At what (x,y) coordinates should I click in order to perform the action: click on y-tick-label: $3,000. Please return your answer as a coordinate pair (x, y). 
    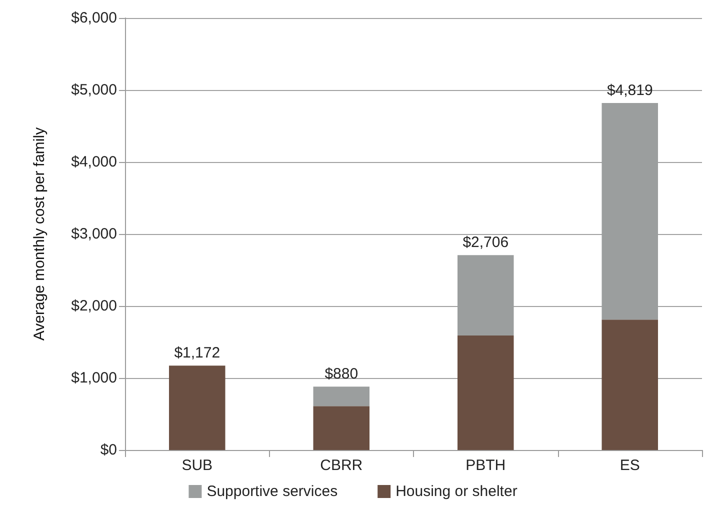
    Looking at the image, I should click on (94, 234).